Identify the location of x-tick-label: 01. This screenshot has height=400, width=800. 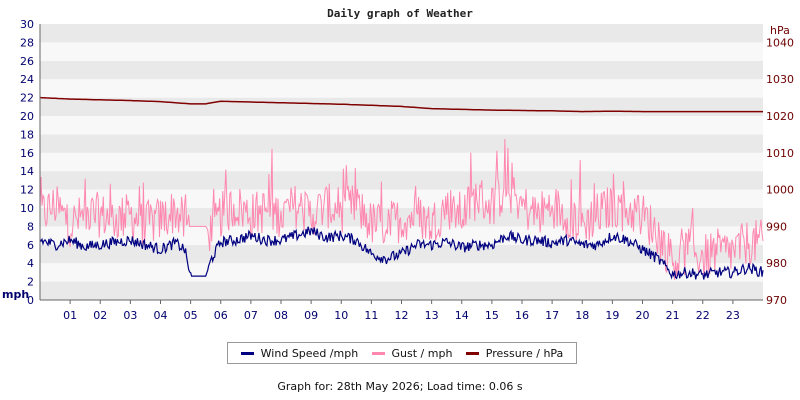
(70, 315).